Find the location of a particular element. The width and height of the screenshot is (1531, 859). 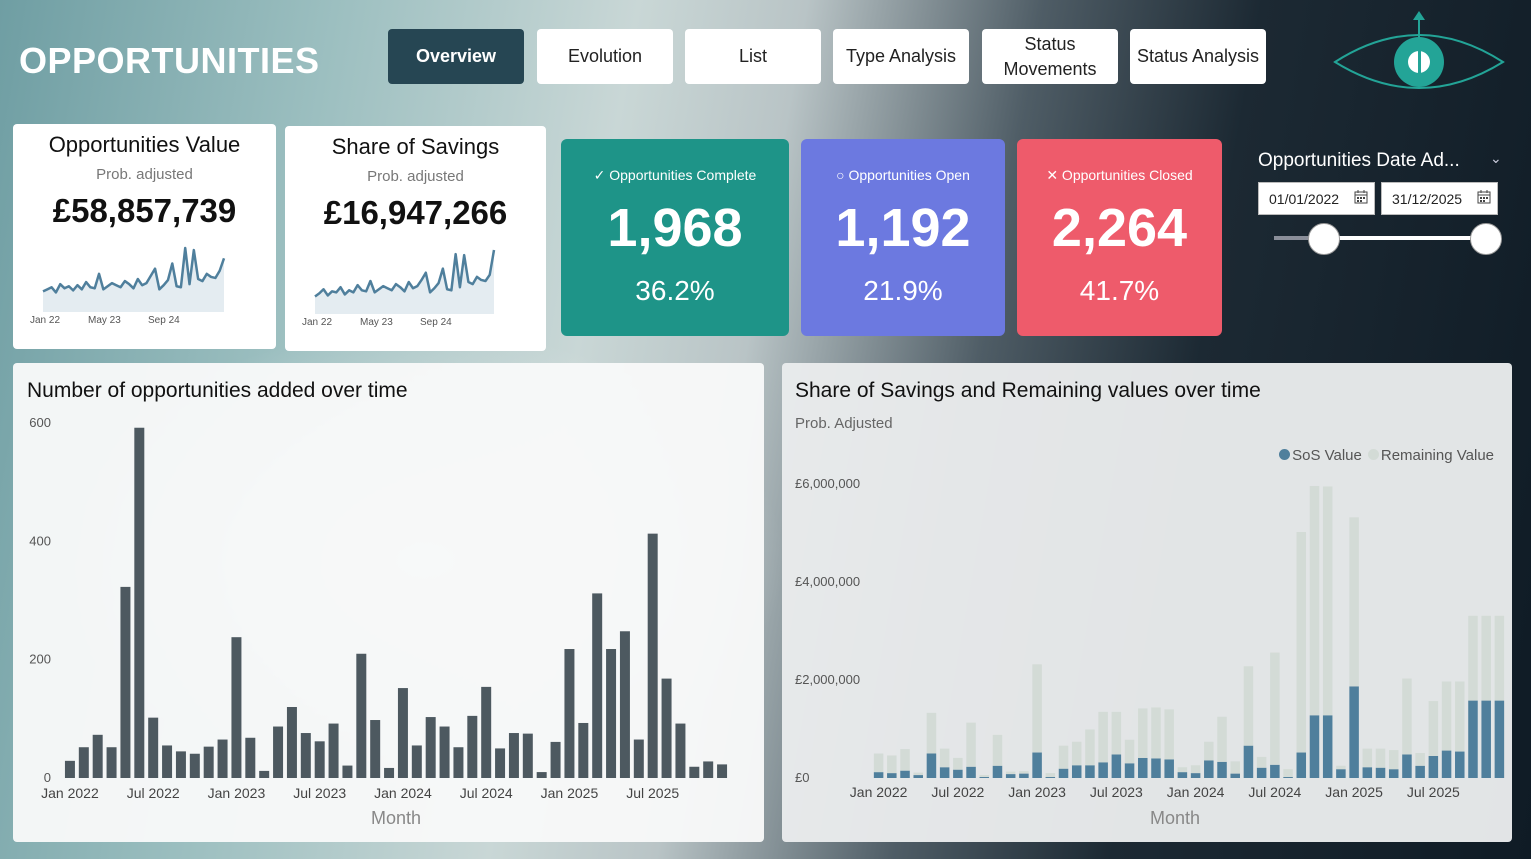

legend-item-sos: SoS Value is located at coordinates (1320, 455).